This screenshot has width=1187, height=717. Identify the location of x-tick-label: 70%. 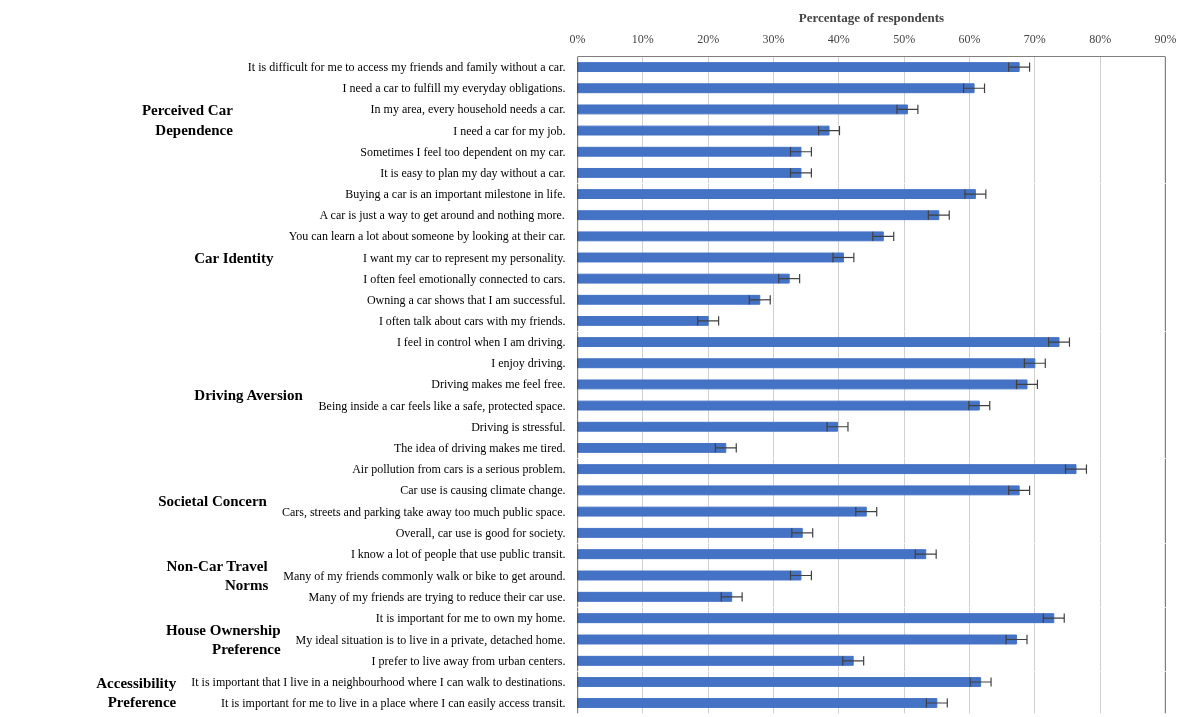
(1034, 38).